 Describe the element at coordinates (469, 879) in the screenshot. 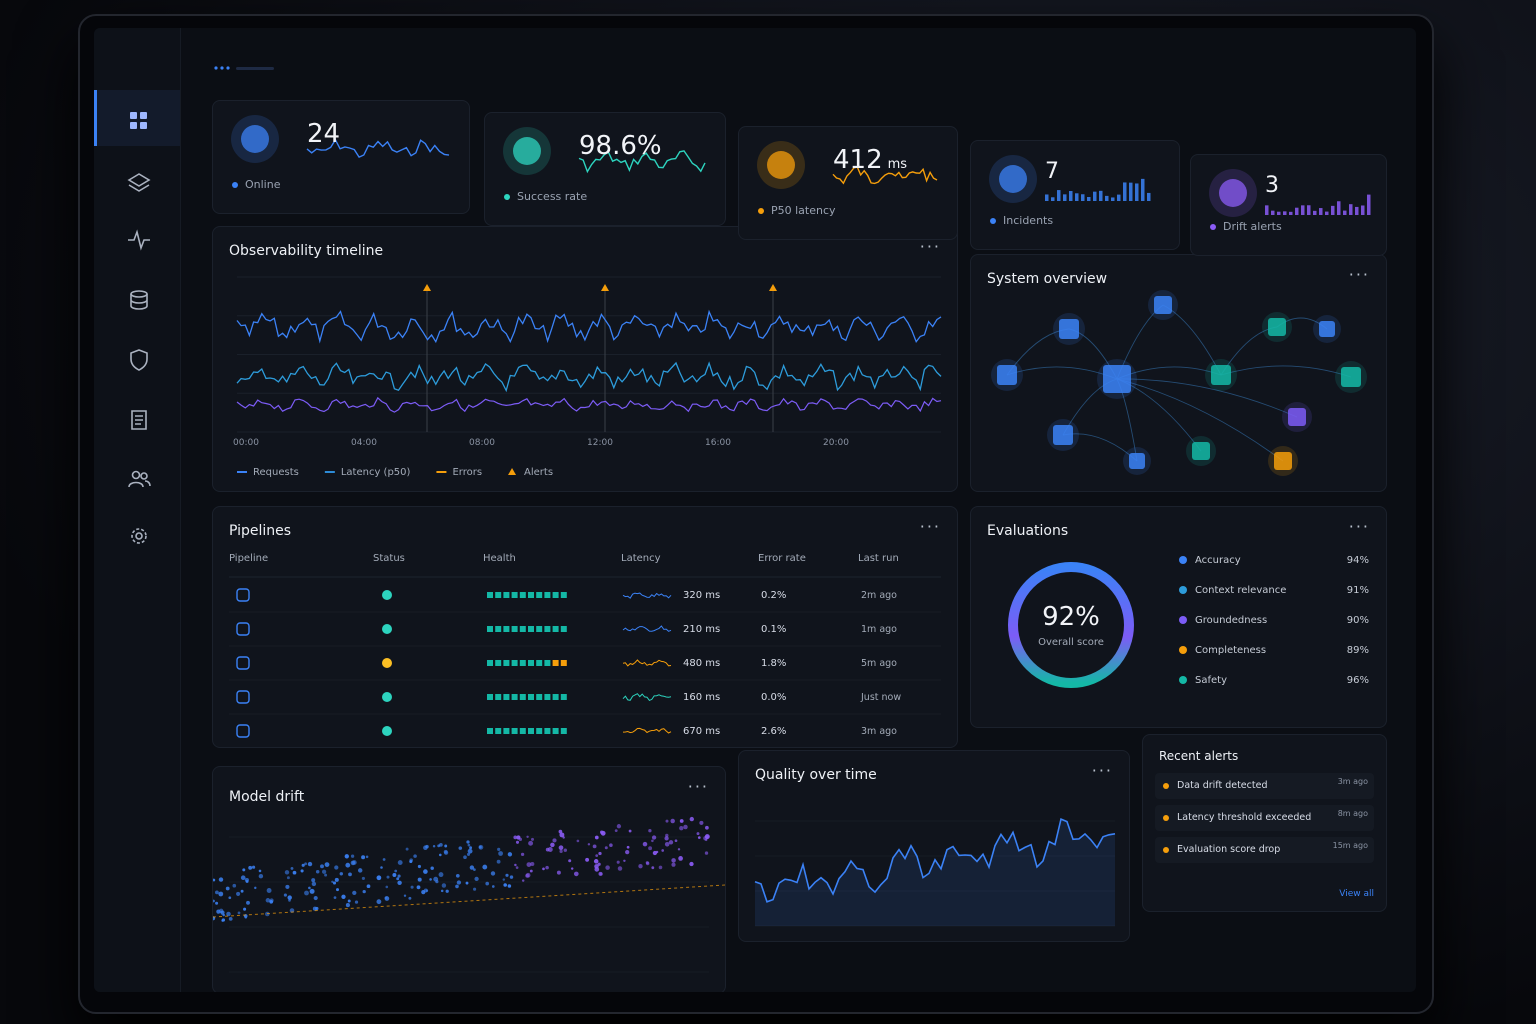

I see `drift-card: Model drift ···` at that location.